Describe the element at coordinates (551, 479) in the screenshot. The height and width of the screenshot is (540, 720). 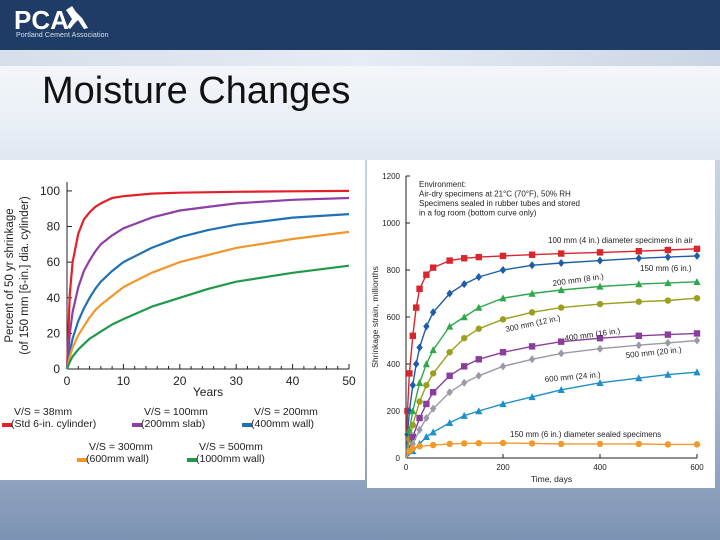
I see `x-axis-label: Time, days` at that location.